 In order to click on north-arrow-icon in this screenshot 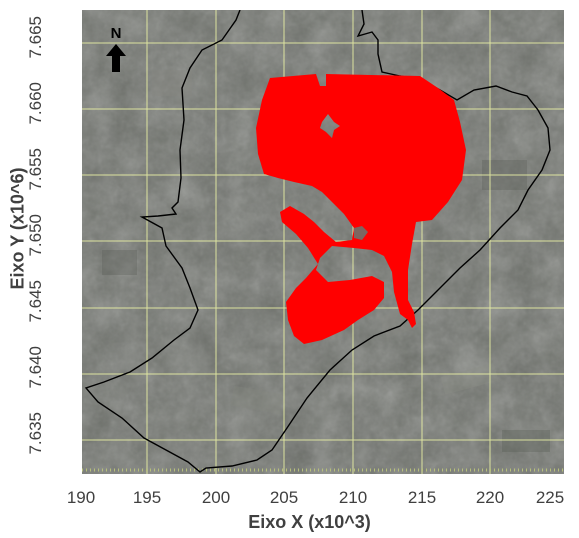, I will do `click(116, 58)`.